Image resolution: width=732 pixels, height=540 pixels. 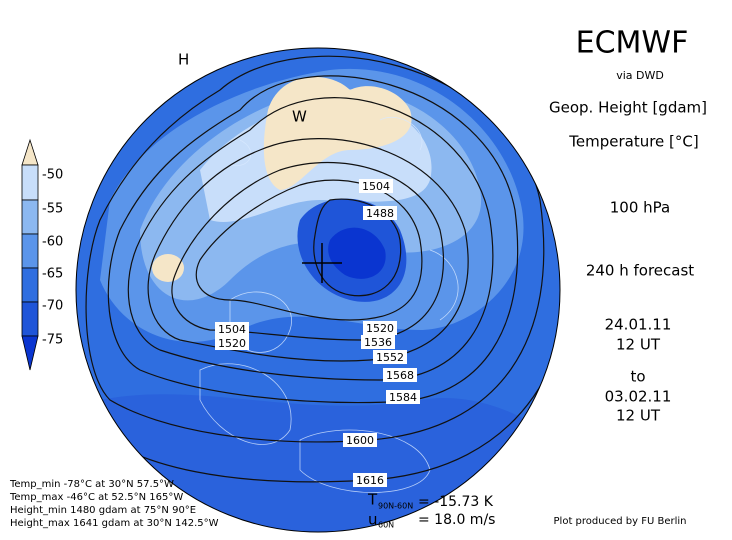 What do you see at coordinates (322, 263) in the screenshot?
I see `pole-marker` at bounding box center [322, 263].